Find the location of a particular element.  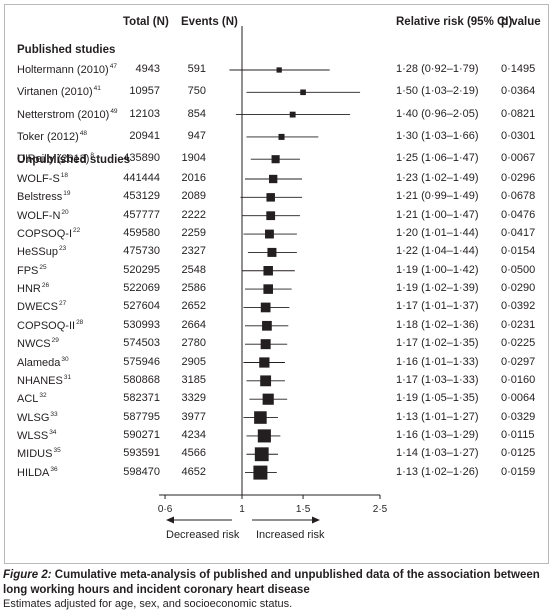

study-reference: 34 is located at coordinates (53, 432).